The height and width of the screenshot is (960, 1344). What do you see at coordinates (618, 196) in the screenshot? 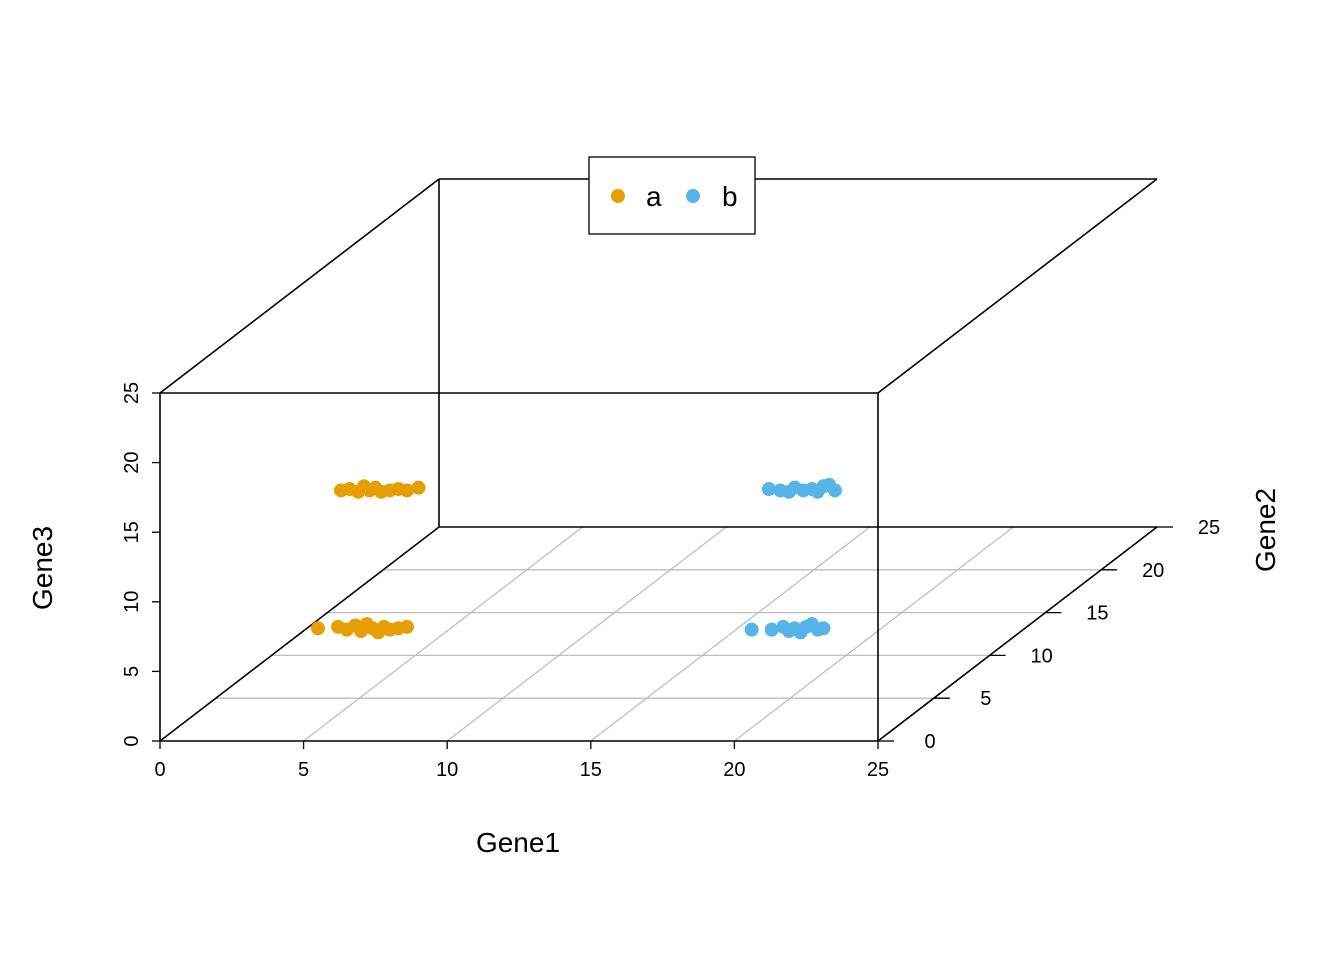
I see `legend-marker-a` at bounding box center [618, 196].